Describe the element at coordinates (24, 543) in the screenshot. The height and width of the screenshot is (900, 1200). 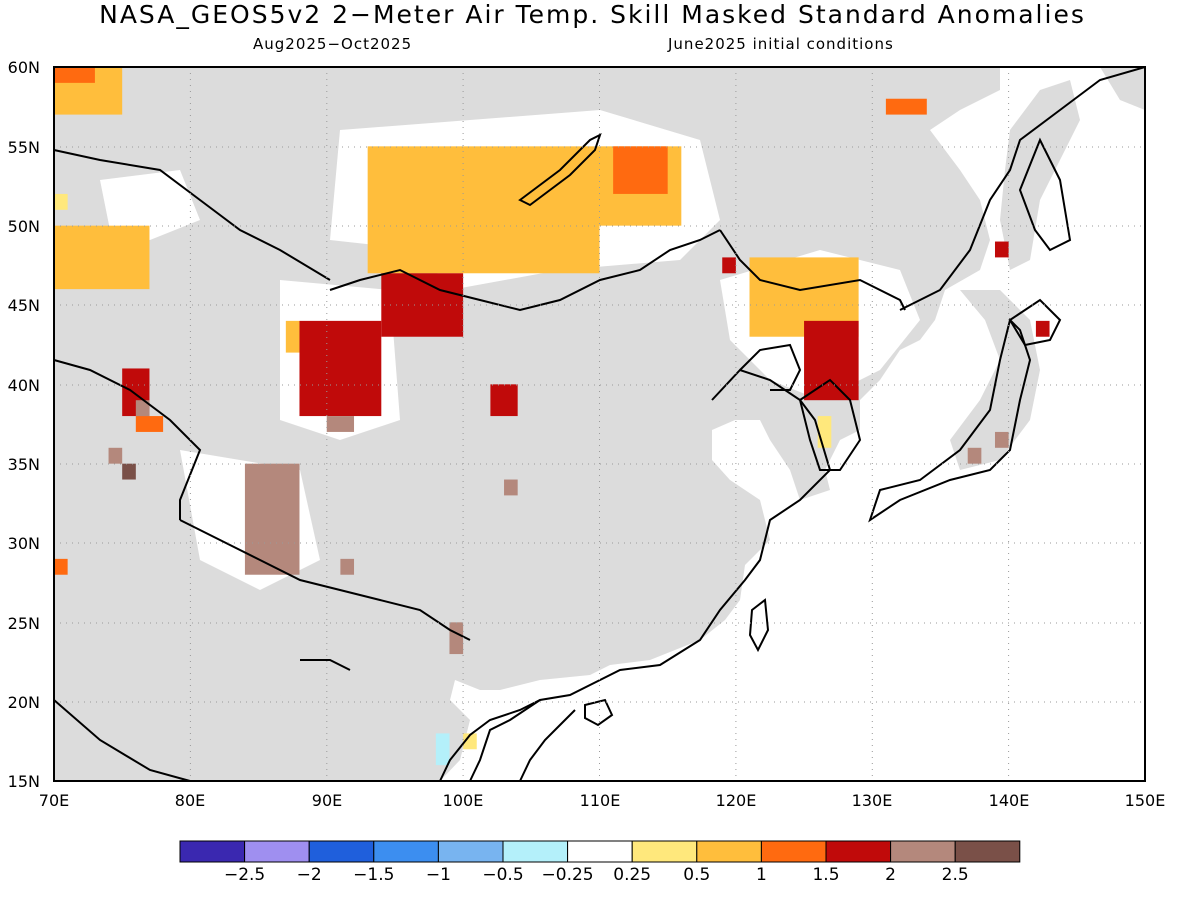
I see `lat-label-30: 30N` at that location.